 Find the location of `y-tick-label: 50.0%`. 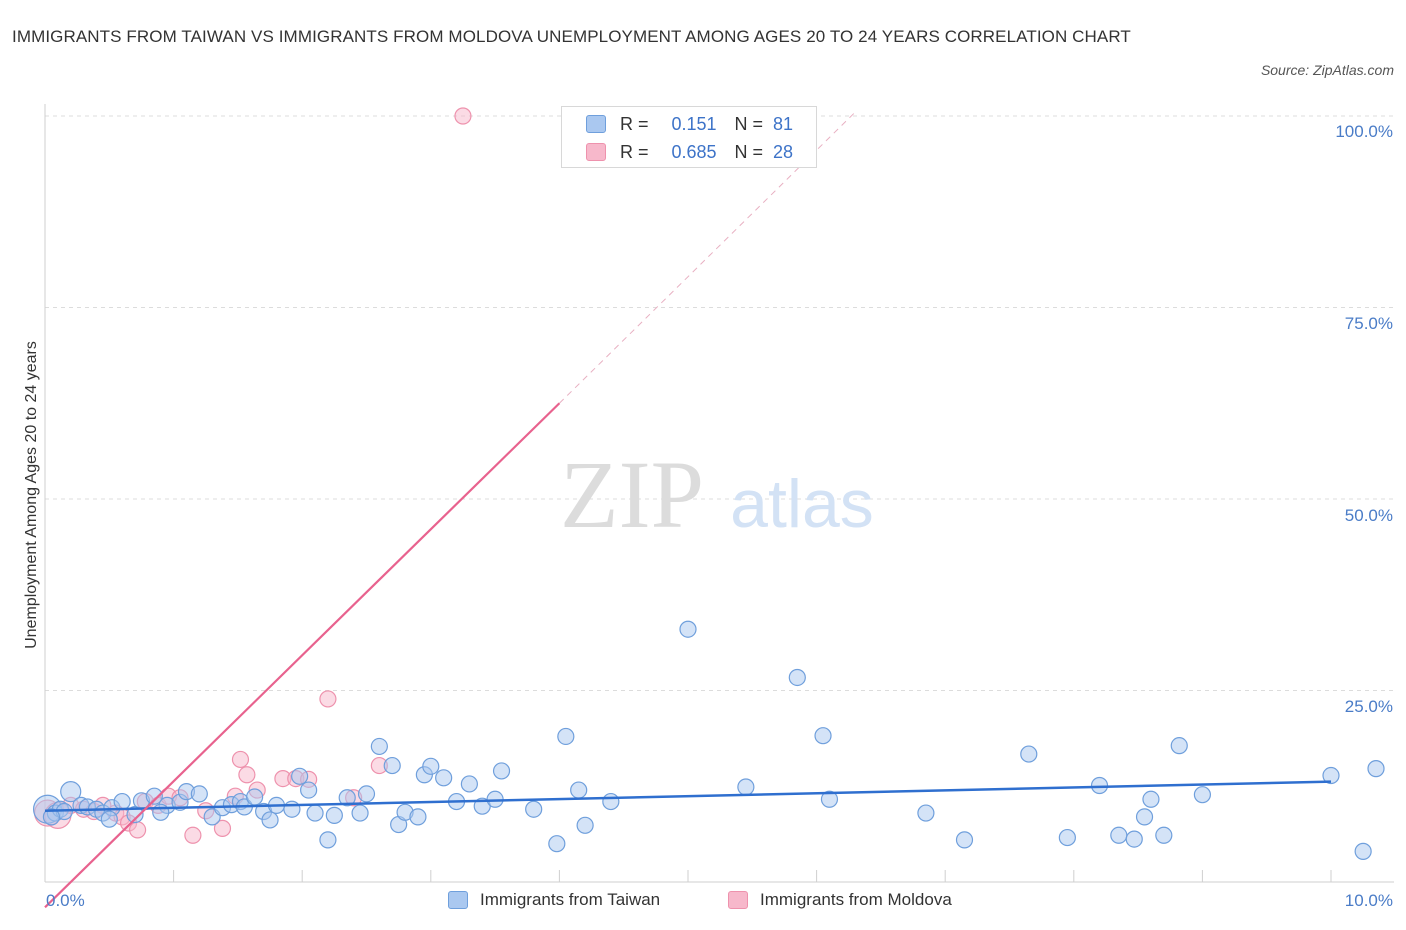

y-tick-label: 50.0% is located at coordinates (1368, 515).